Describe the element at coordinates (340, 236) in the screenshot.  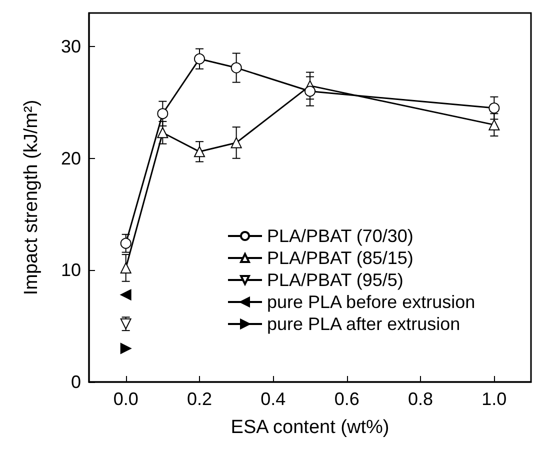
I see `legend-label: PLA/PBAT (70/30)` at that location.